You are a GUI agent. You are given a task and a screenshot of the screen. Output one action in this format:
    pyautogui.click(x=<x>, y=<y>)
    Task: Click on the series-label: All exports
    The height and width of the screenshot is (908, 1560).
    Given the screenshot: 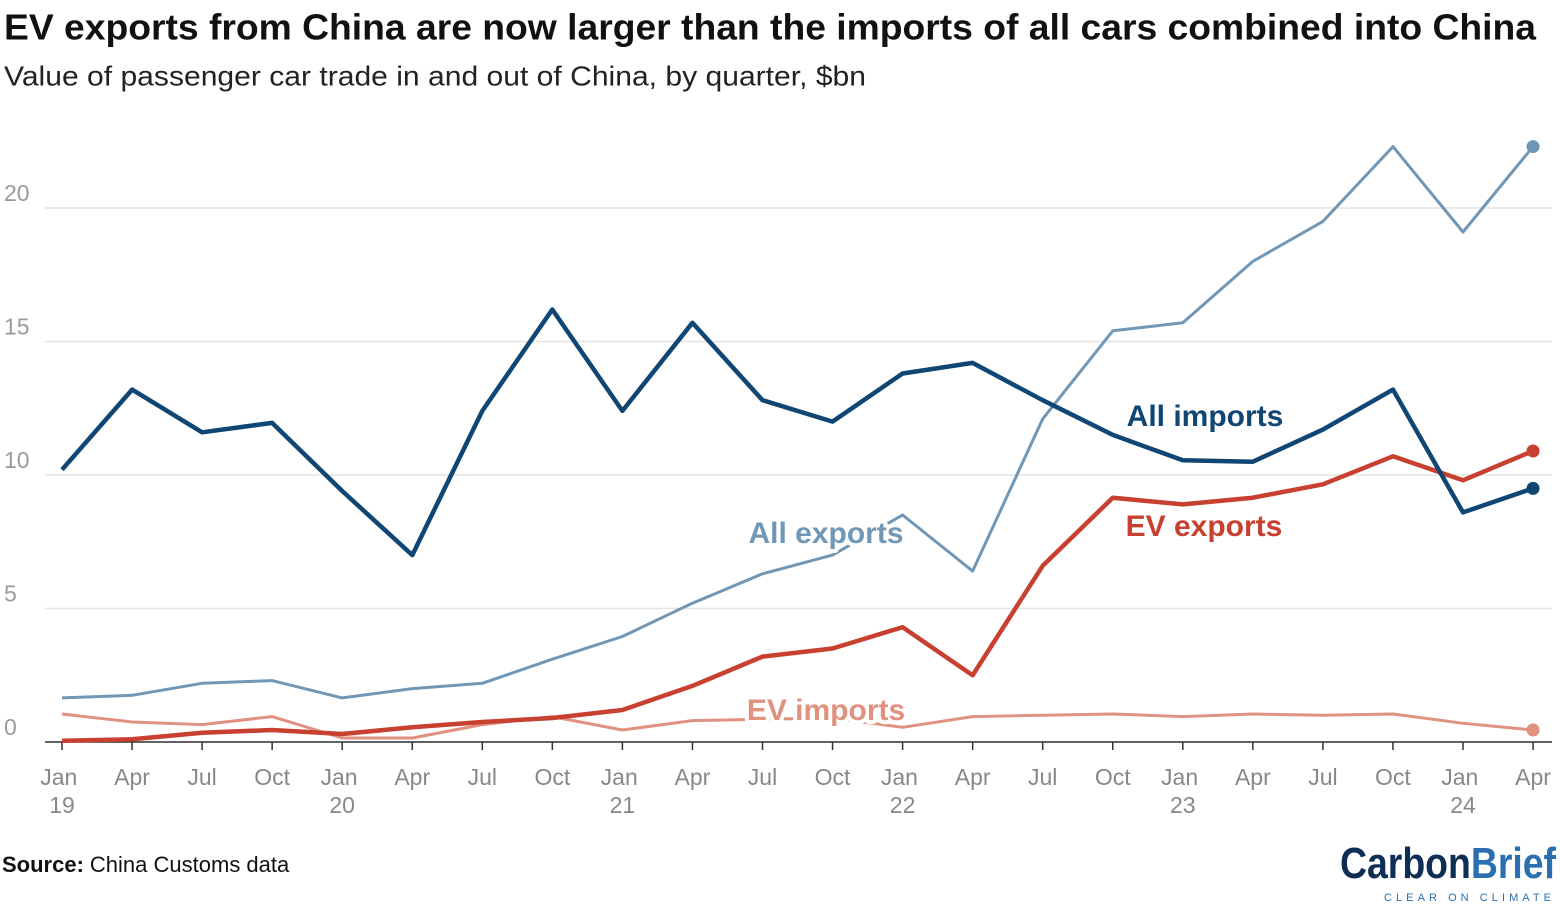 What is the action you would take?
    pyautogui.click(x=825, y=533)
    